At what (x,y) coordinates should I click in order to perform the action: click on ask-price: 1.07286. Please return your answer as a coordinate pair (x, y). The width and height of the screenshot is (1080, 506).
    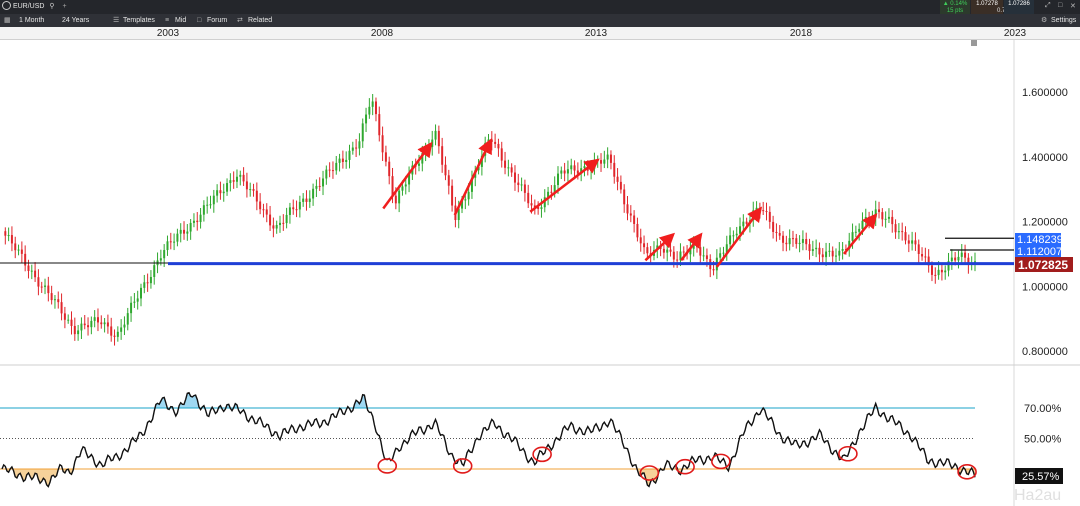
    Looking at the image, I should click on (1019, 4).